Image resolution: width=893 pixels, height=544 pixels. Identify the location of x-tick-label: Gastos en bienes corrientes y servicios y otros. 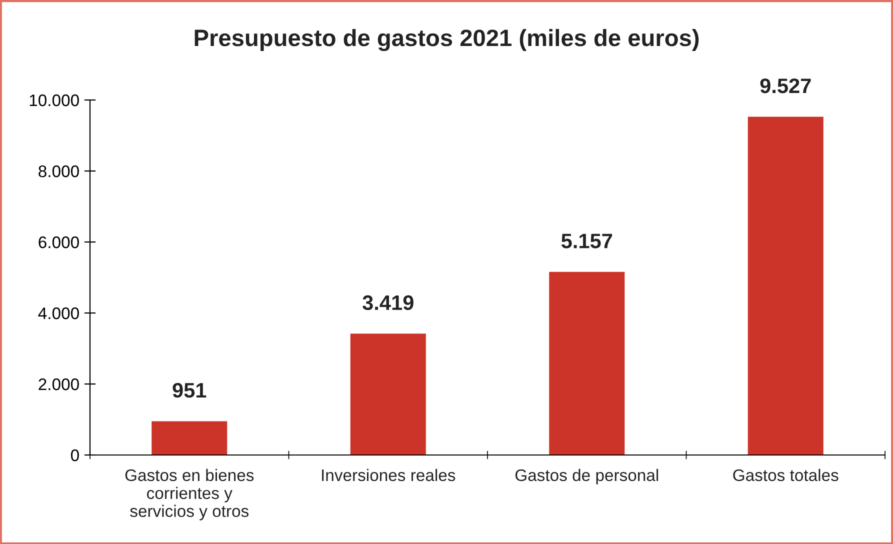
(189, 494).